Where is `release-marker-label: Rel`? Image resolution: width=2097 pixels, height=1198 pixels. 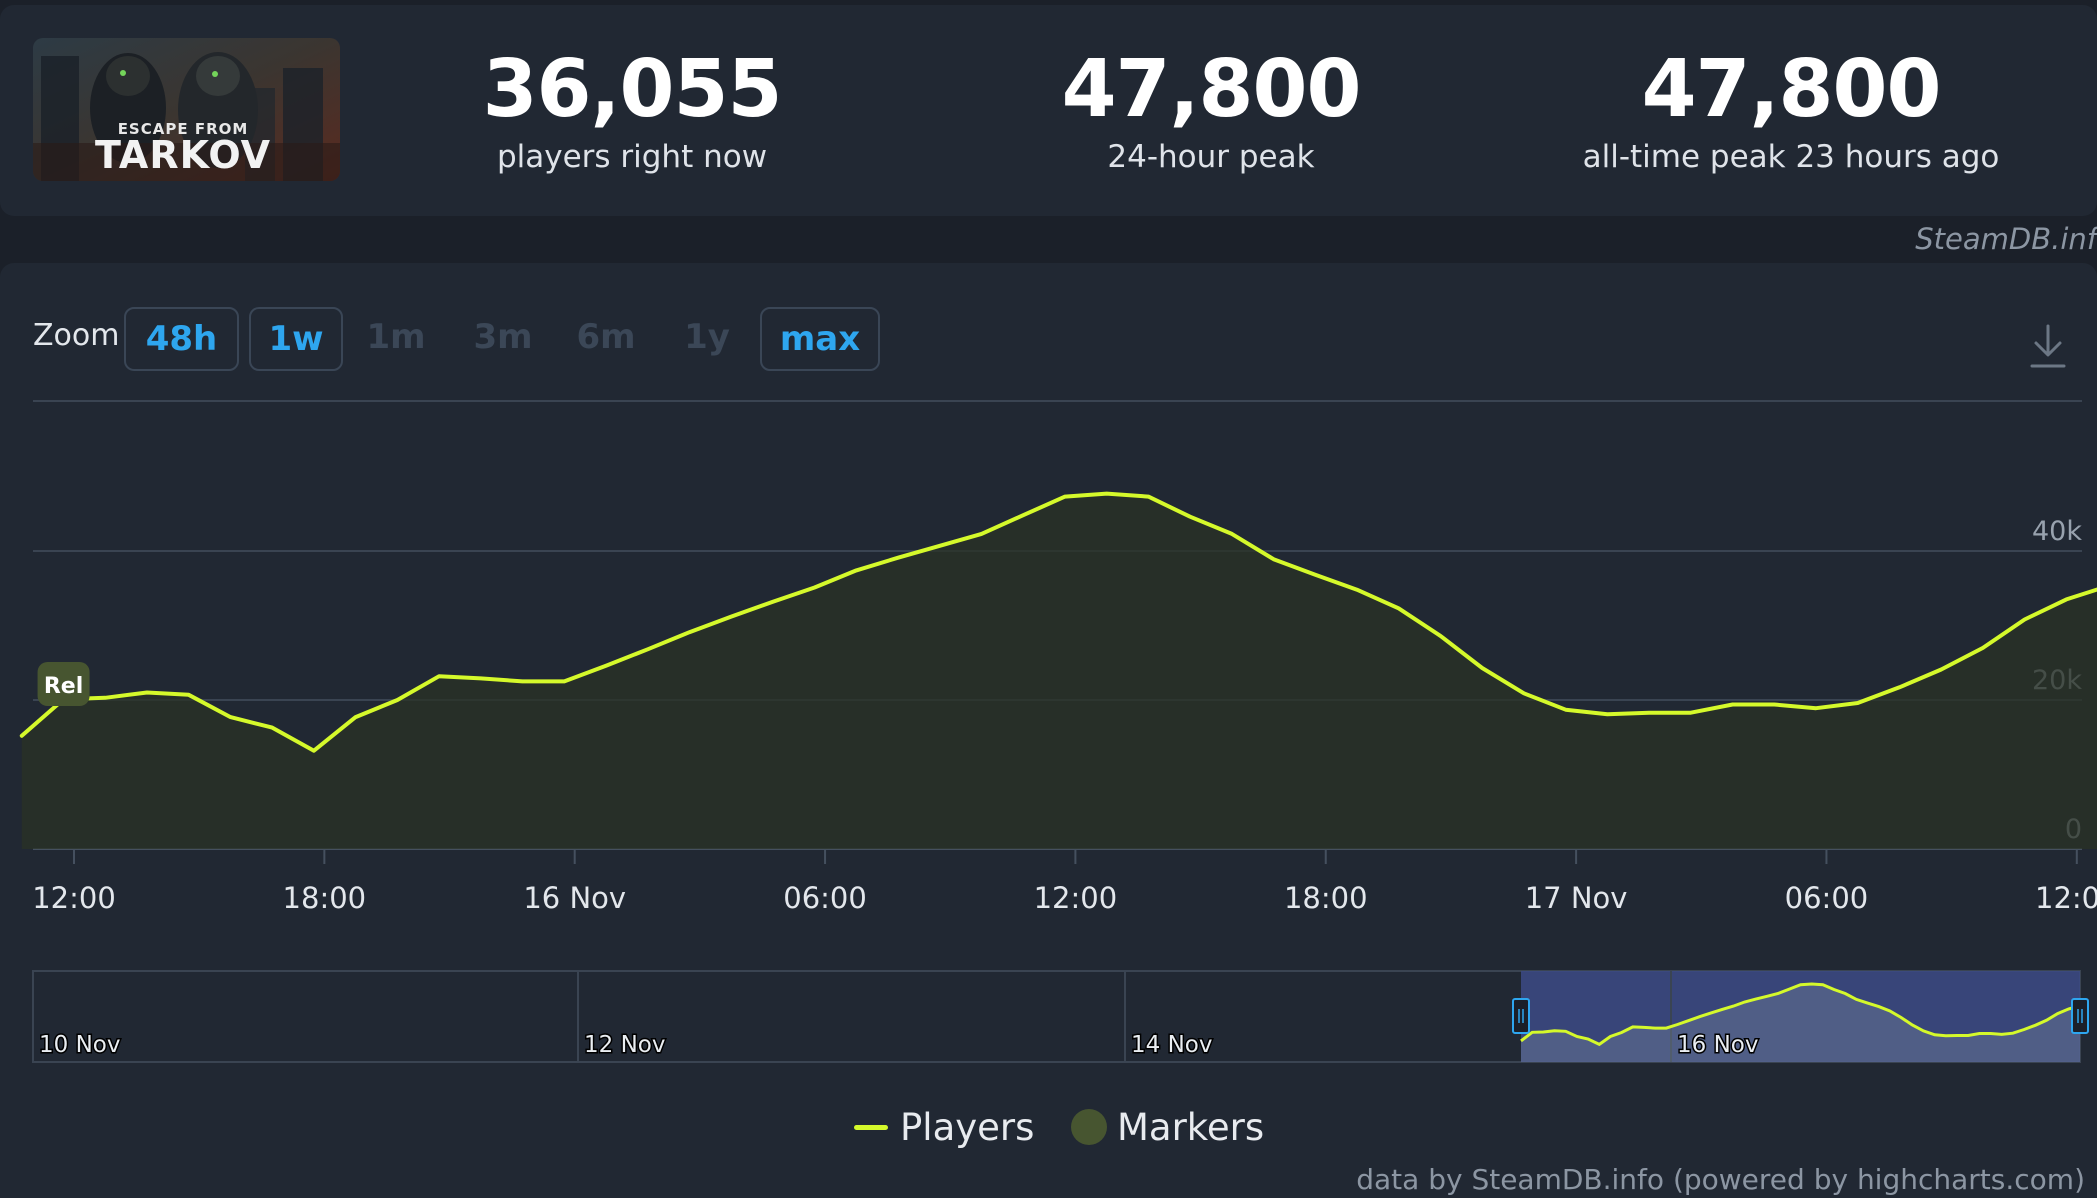
release-marker-label: Rel is located at coordinates (63, 686).